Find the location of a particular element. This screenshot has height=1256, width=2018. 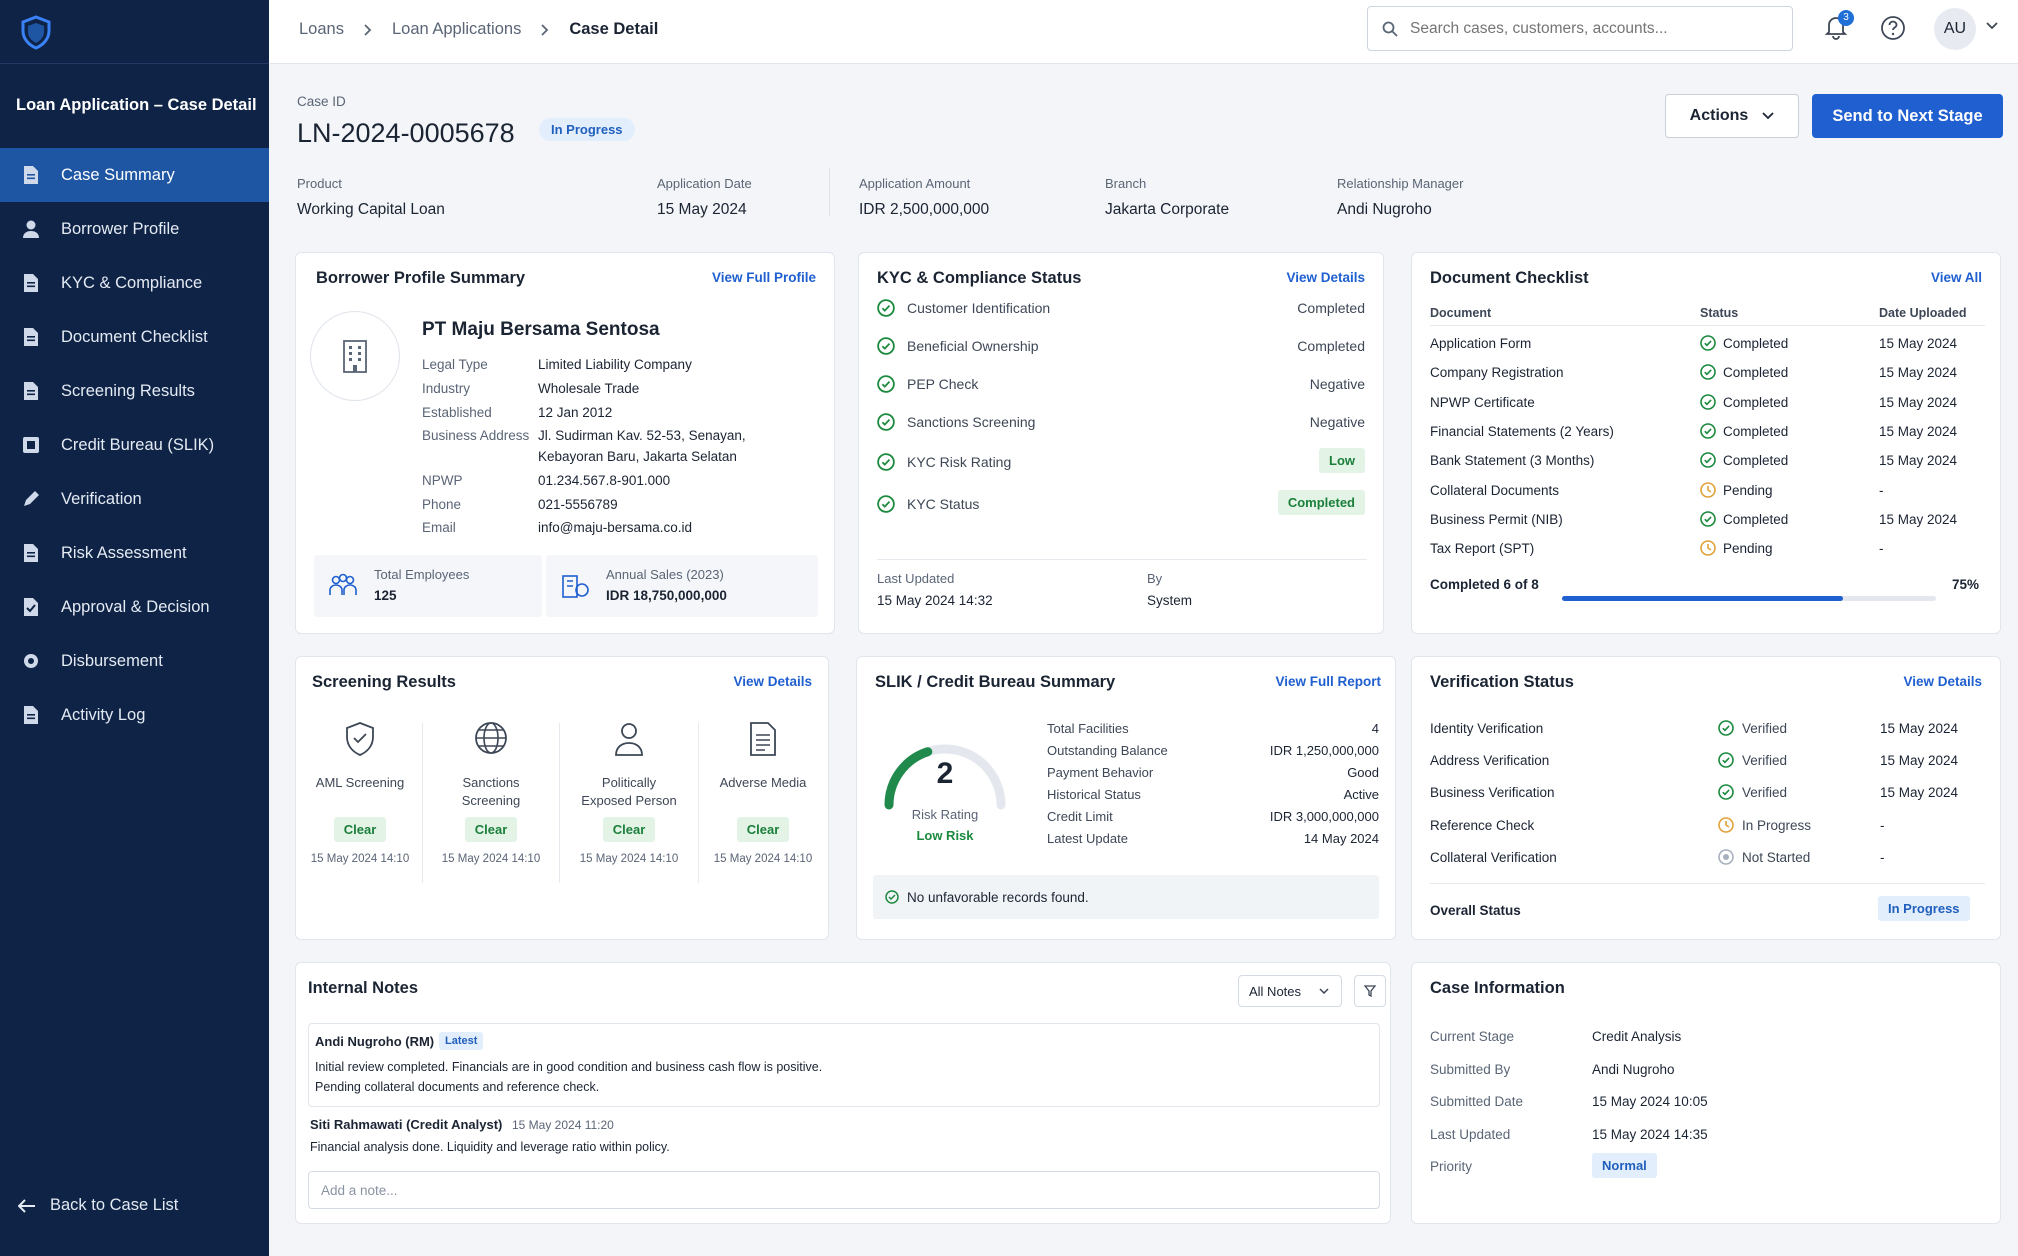

search-input is located at coordinates (1590, 28).